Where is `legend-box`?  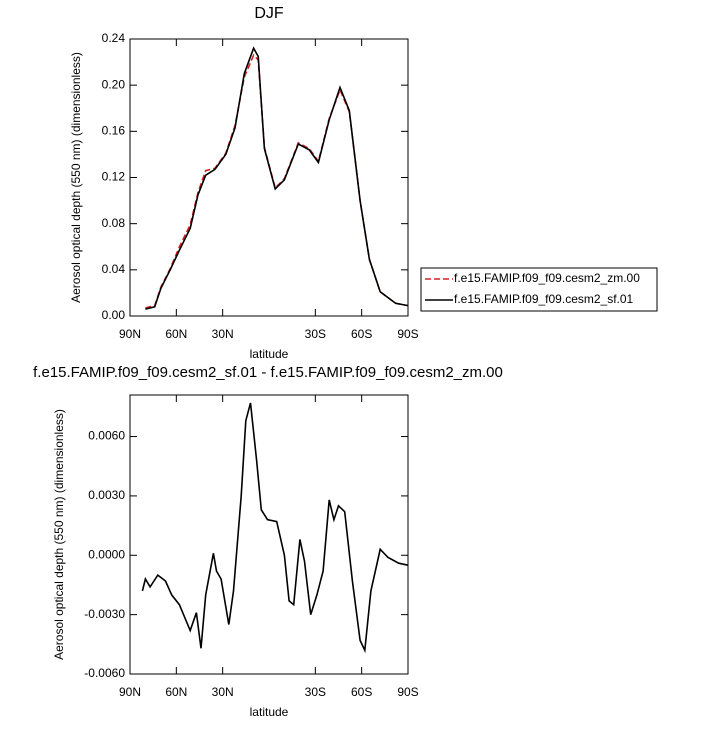
legend-box is located at coordinates (539, 289).